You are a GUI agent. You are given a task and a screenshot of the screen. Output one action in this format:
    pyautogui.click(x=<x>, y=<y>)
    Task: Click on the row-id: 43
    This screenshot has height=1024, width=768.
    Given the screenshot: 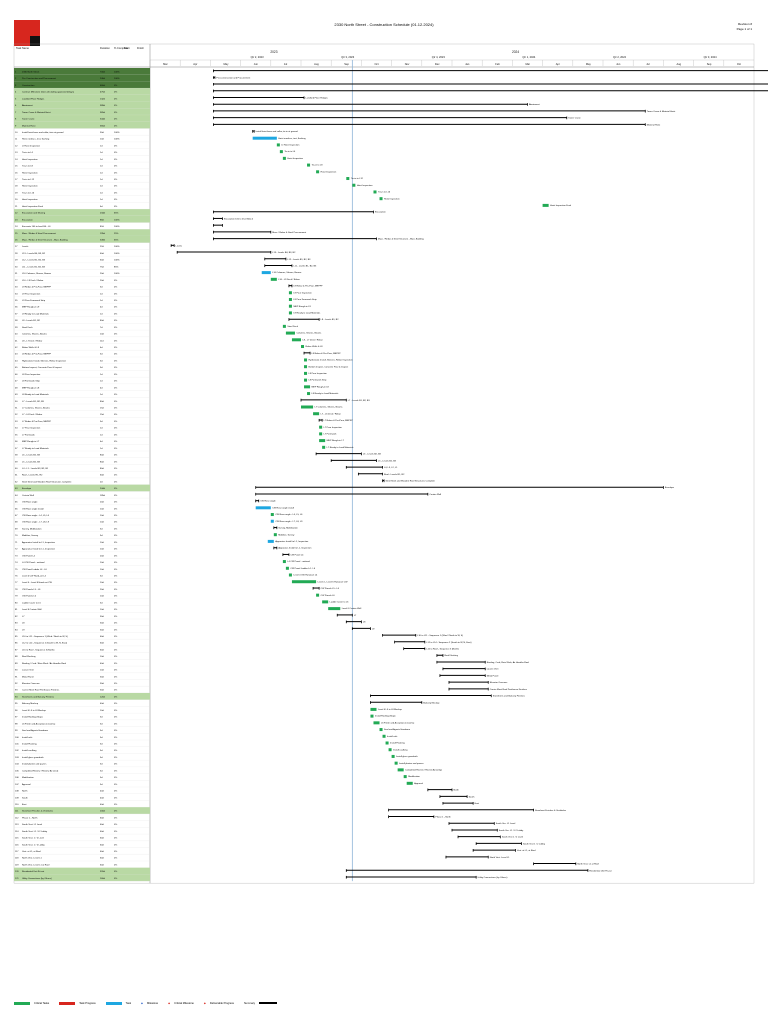 What is the action you would take?
    pyautogui.click(x=16, y=355)
    